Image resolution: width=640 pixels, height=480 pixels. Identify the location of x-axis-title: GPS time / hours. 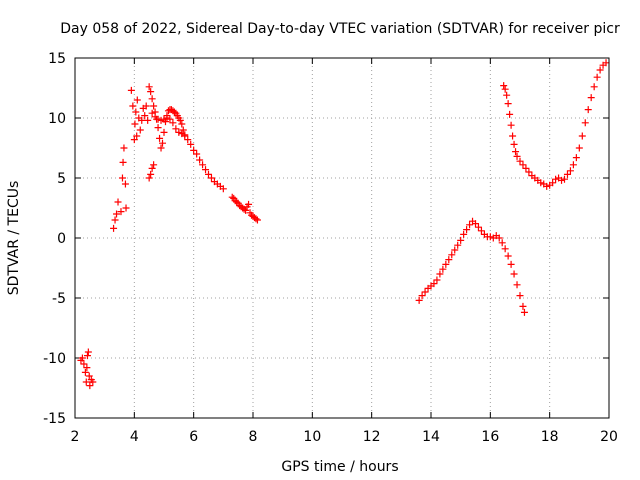
(339, 467).